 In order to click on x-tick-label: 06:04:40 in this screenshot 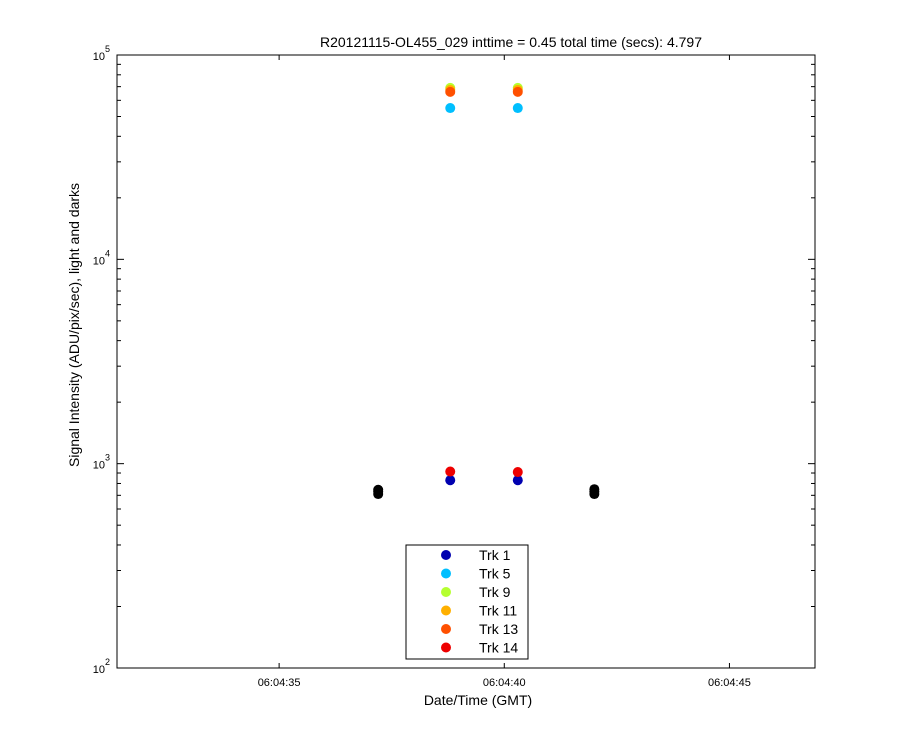, I will do `click(504, 683)`.